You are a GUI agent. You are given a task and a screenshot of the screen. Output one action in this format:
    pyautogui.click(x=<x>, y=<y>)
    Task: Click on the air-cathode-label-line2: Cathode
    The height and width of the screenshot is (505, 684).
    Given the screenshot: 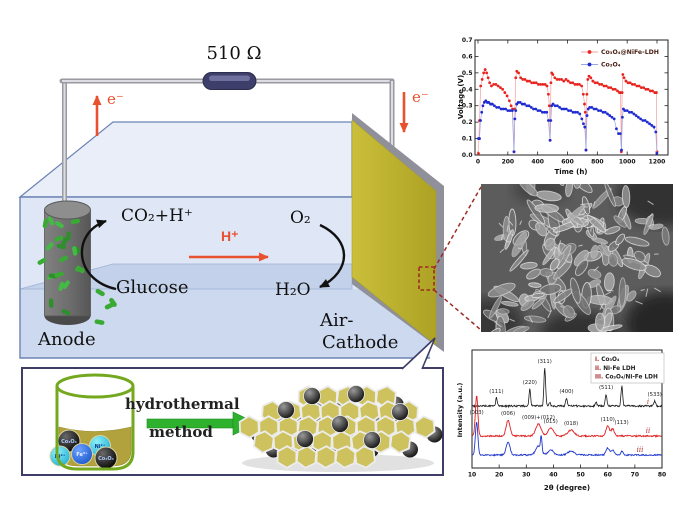 What is the action you would take?
    pyautogui.click(x=360, y=342)
    